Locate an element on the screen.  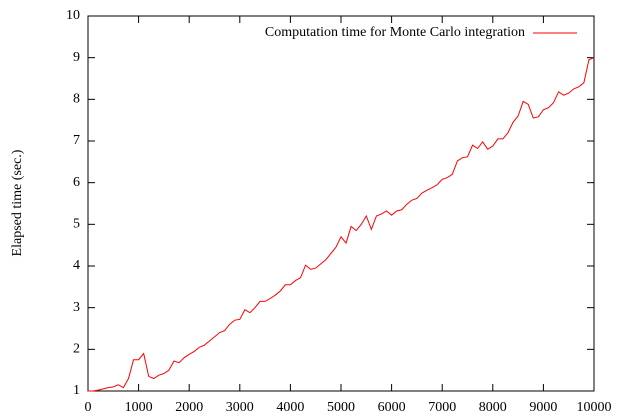
x-tick-label: 0 is located at coordinates (88, 407).